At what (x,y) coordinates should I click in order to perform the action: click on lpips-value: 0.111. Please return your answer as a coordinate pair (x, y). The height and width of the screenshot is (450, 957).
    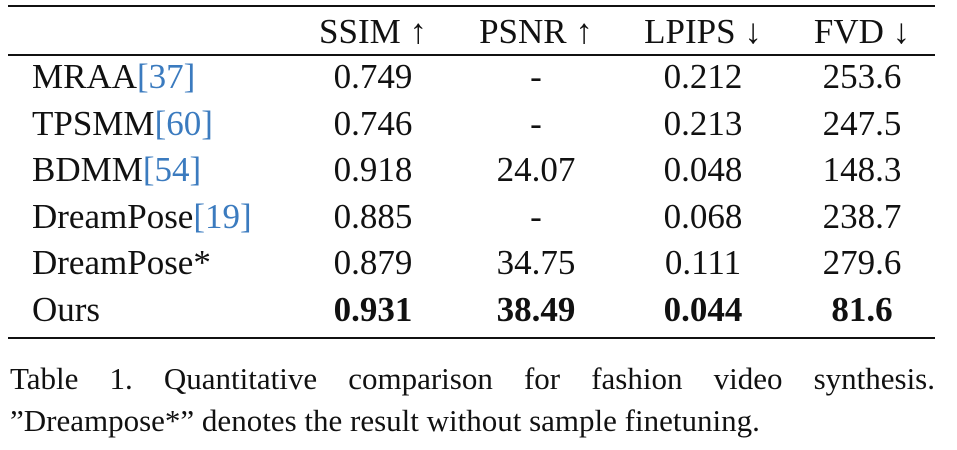
    Looking at the image, I should click on (703, 262).